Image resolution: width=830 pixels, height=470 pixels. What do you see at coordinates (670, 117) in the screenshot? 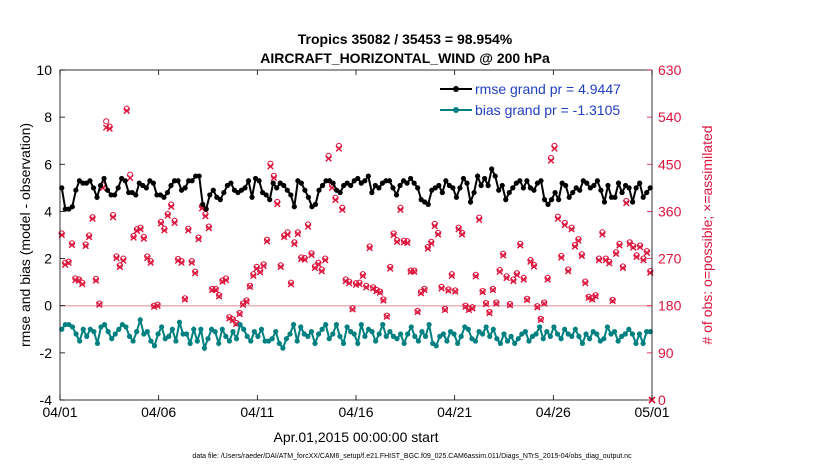
I see `y-right-tick-label: 540` at bounding box center [670, 117].